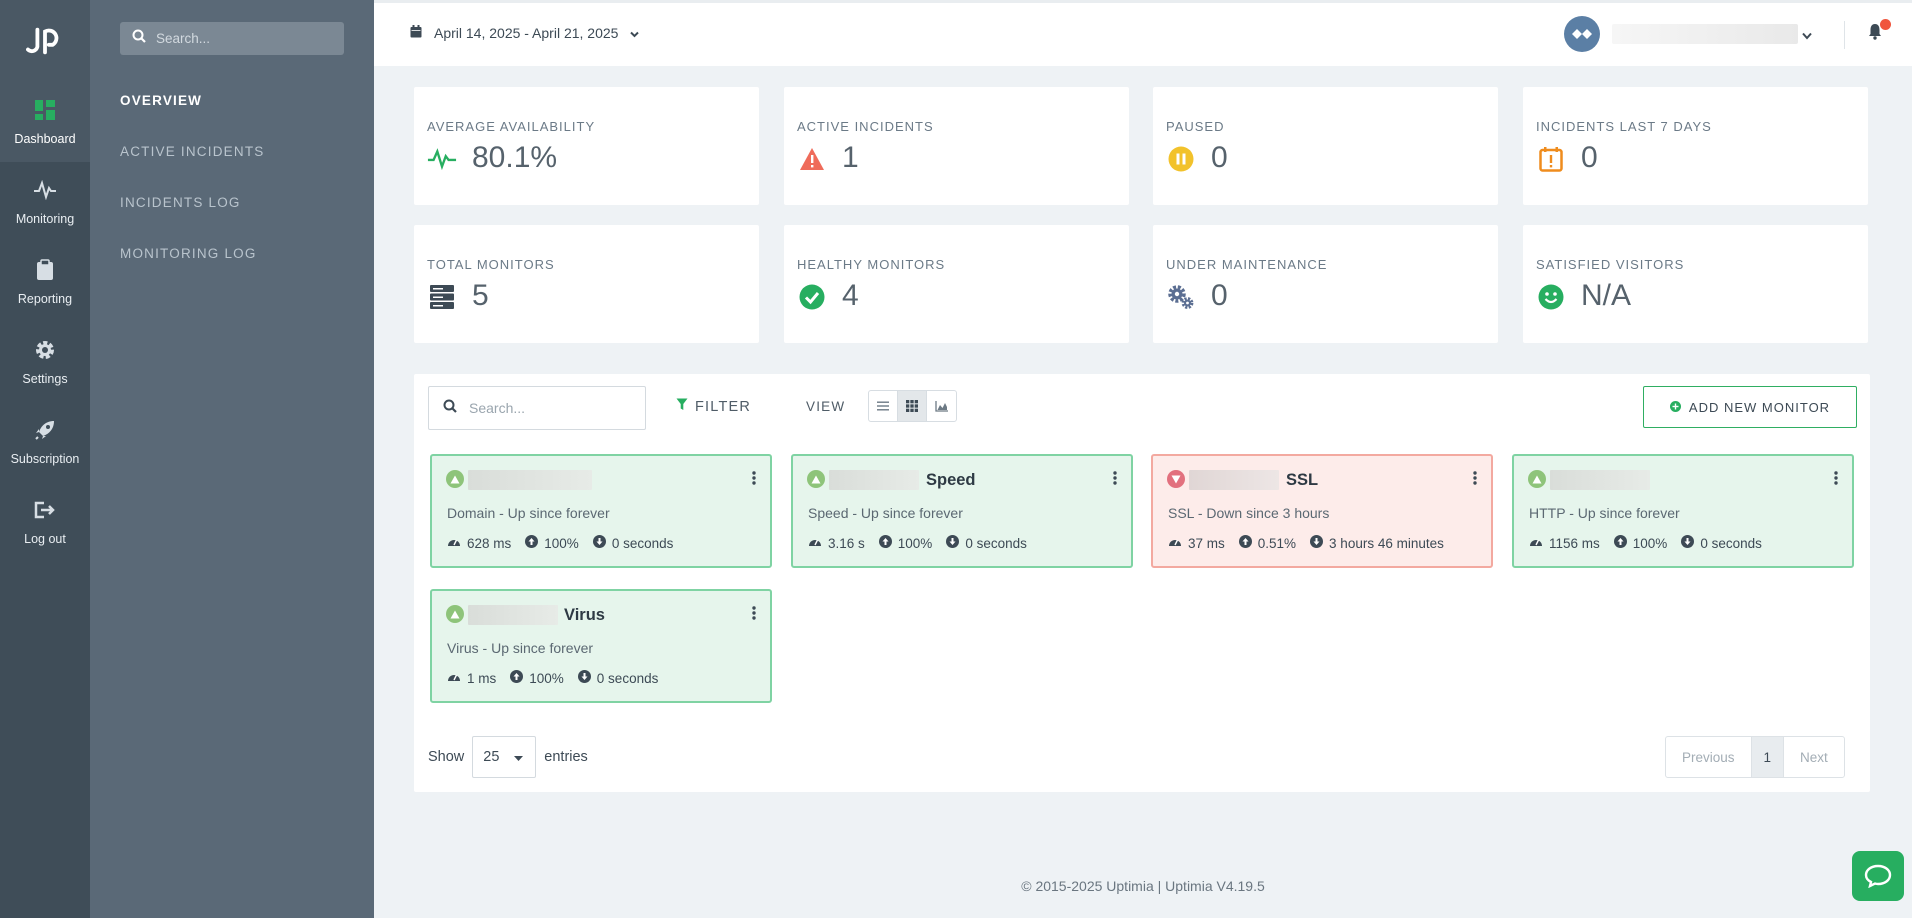  I want to click on stat-label: PAUSED, so click(1195, 126).